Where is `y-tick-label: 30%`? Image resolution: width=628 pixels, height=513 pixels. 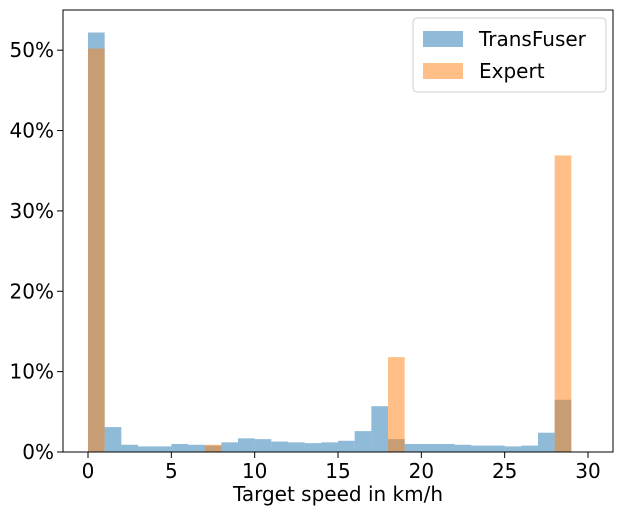 y-tick-label: 30% is located at coordinates (32, 211).